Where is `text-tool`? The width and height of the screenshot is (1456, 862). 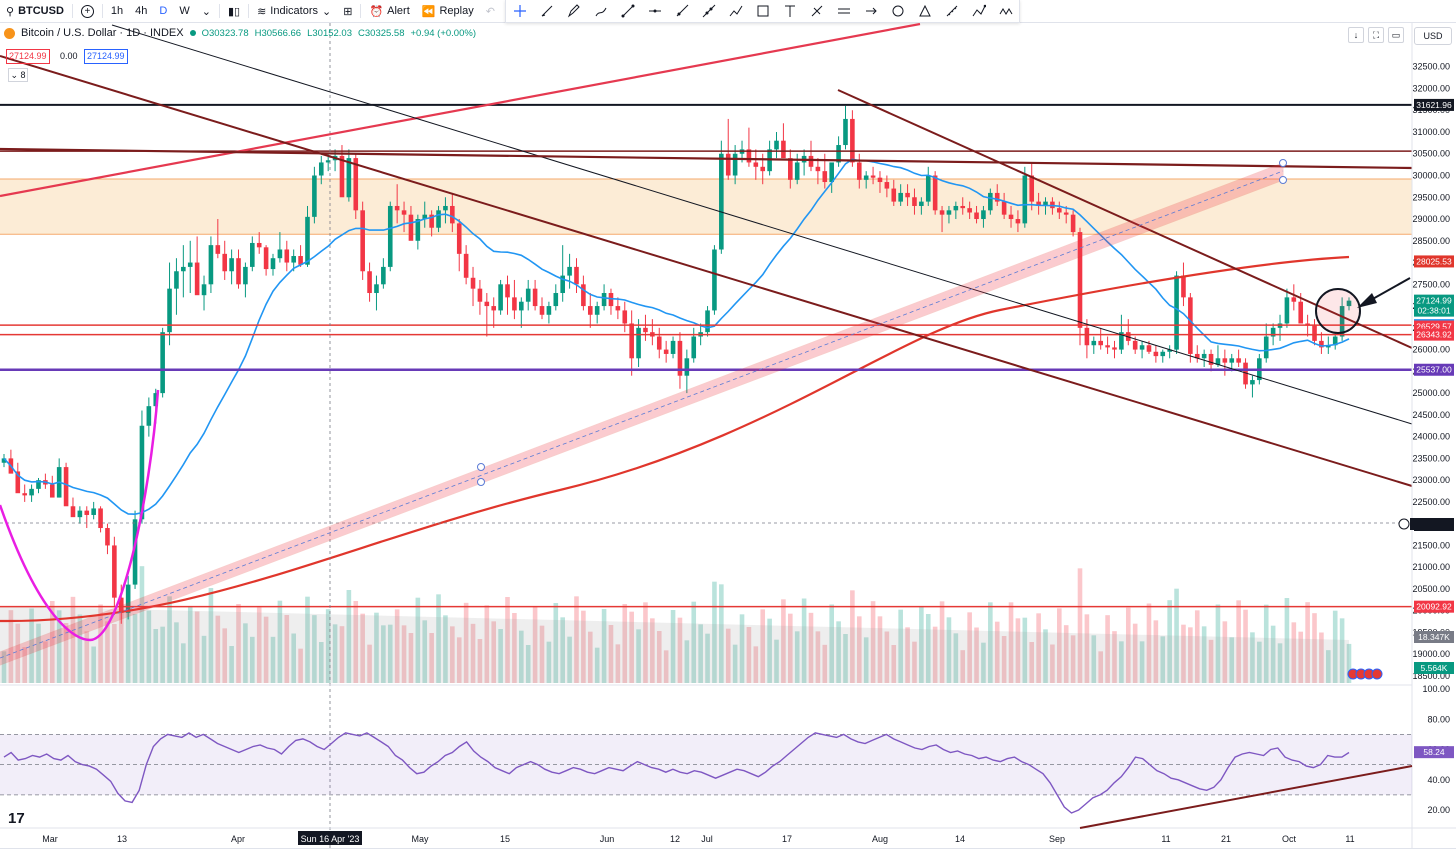
text-tool is located at coordinates (790, 11).